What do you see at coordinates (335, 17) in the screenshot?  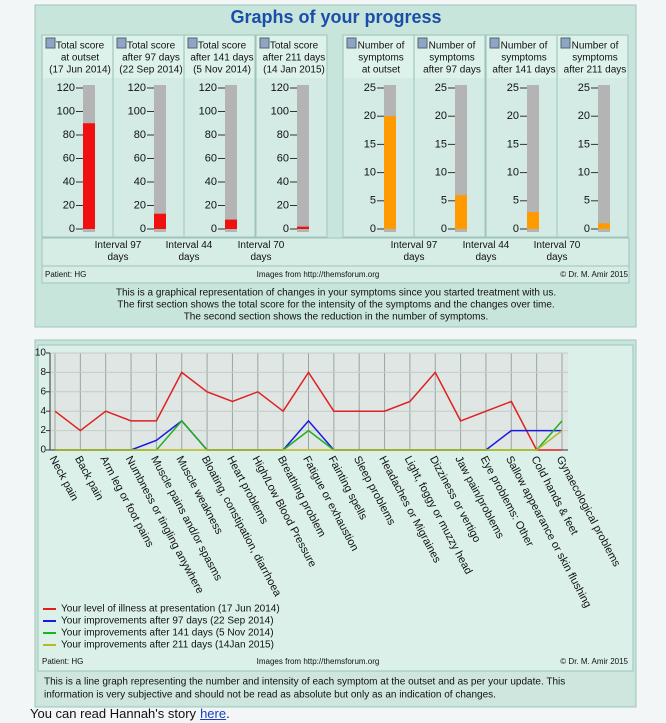 I see `panel-title: Graphs of your progress` at bounding box center [335, 17].